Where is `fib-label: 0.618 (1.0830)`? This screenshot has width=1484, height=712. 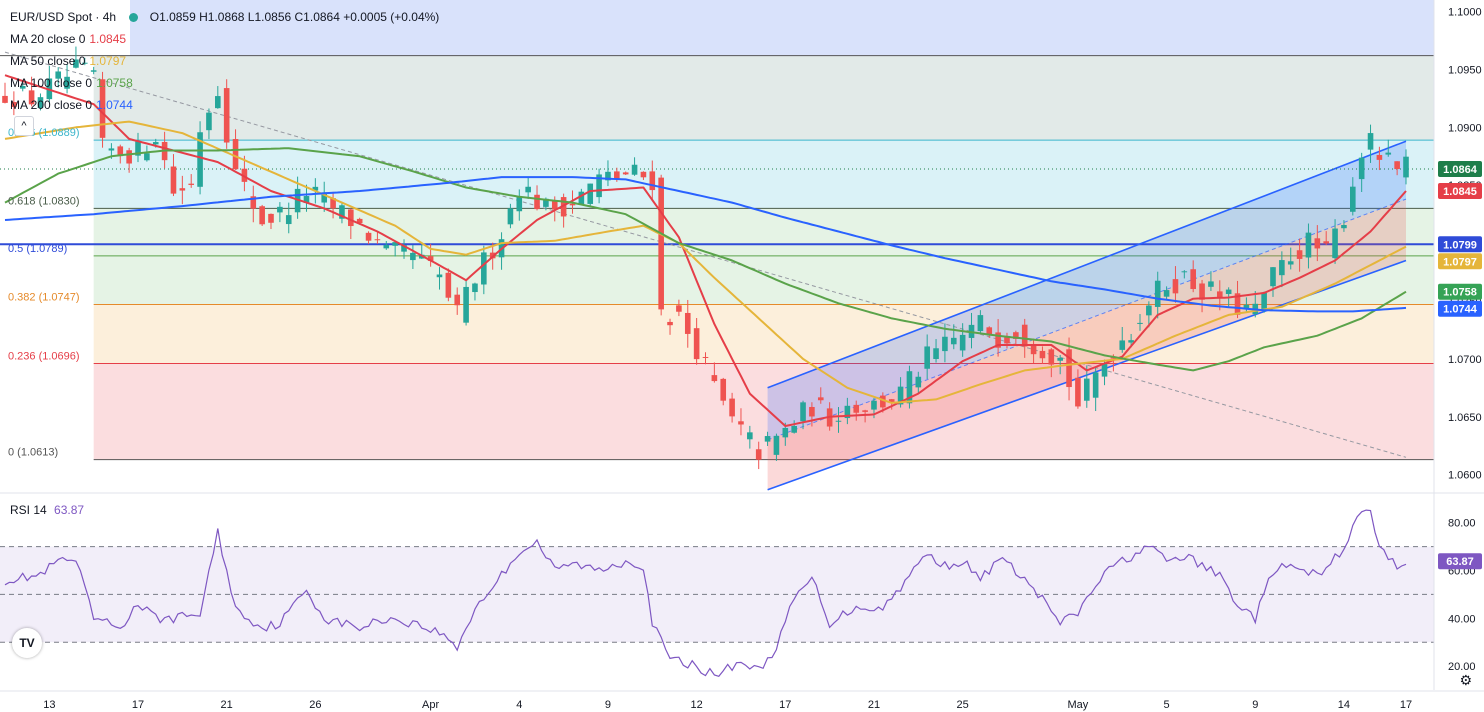 fib-label: 0.618 (1.0830) is located at coordinates (44, 201).